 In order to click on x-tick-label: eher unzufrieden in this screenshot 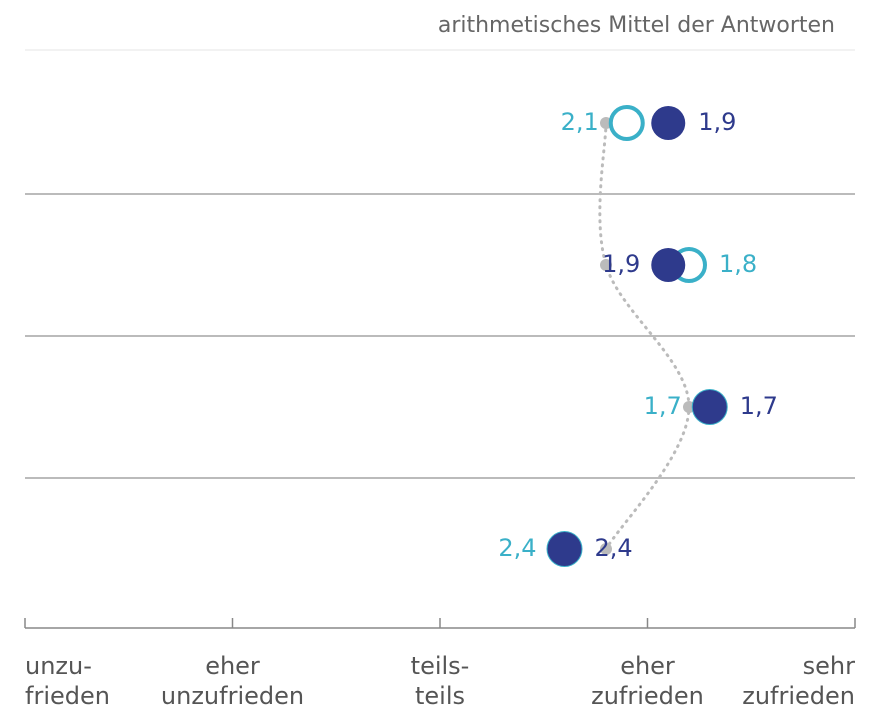, I will do `click(232, 681)`.